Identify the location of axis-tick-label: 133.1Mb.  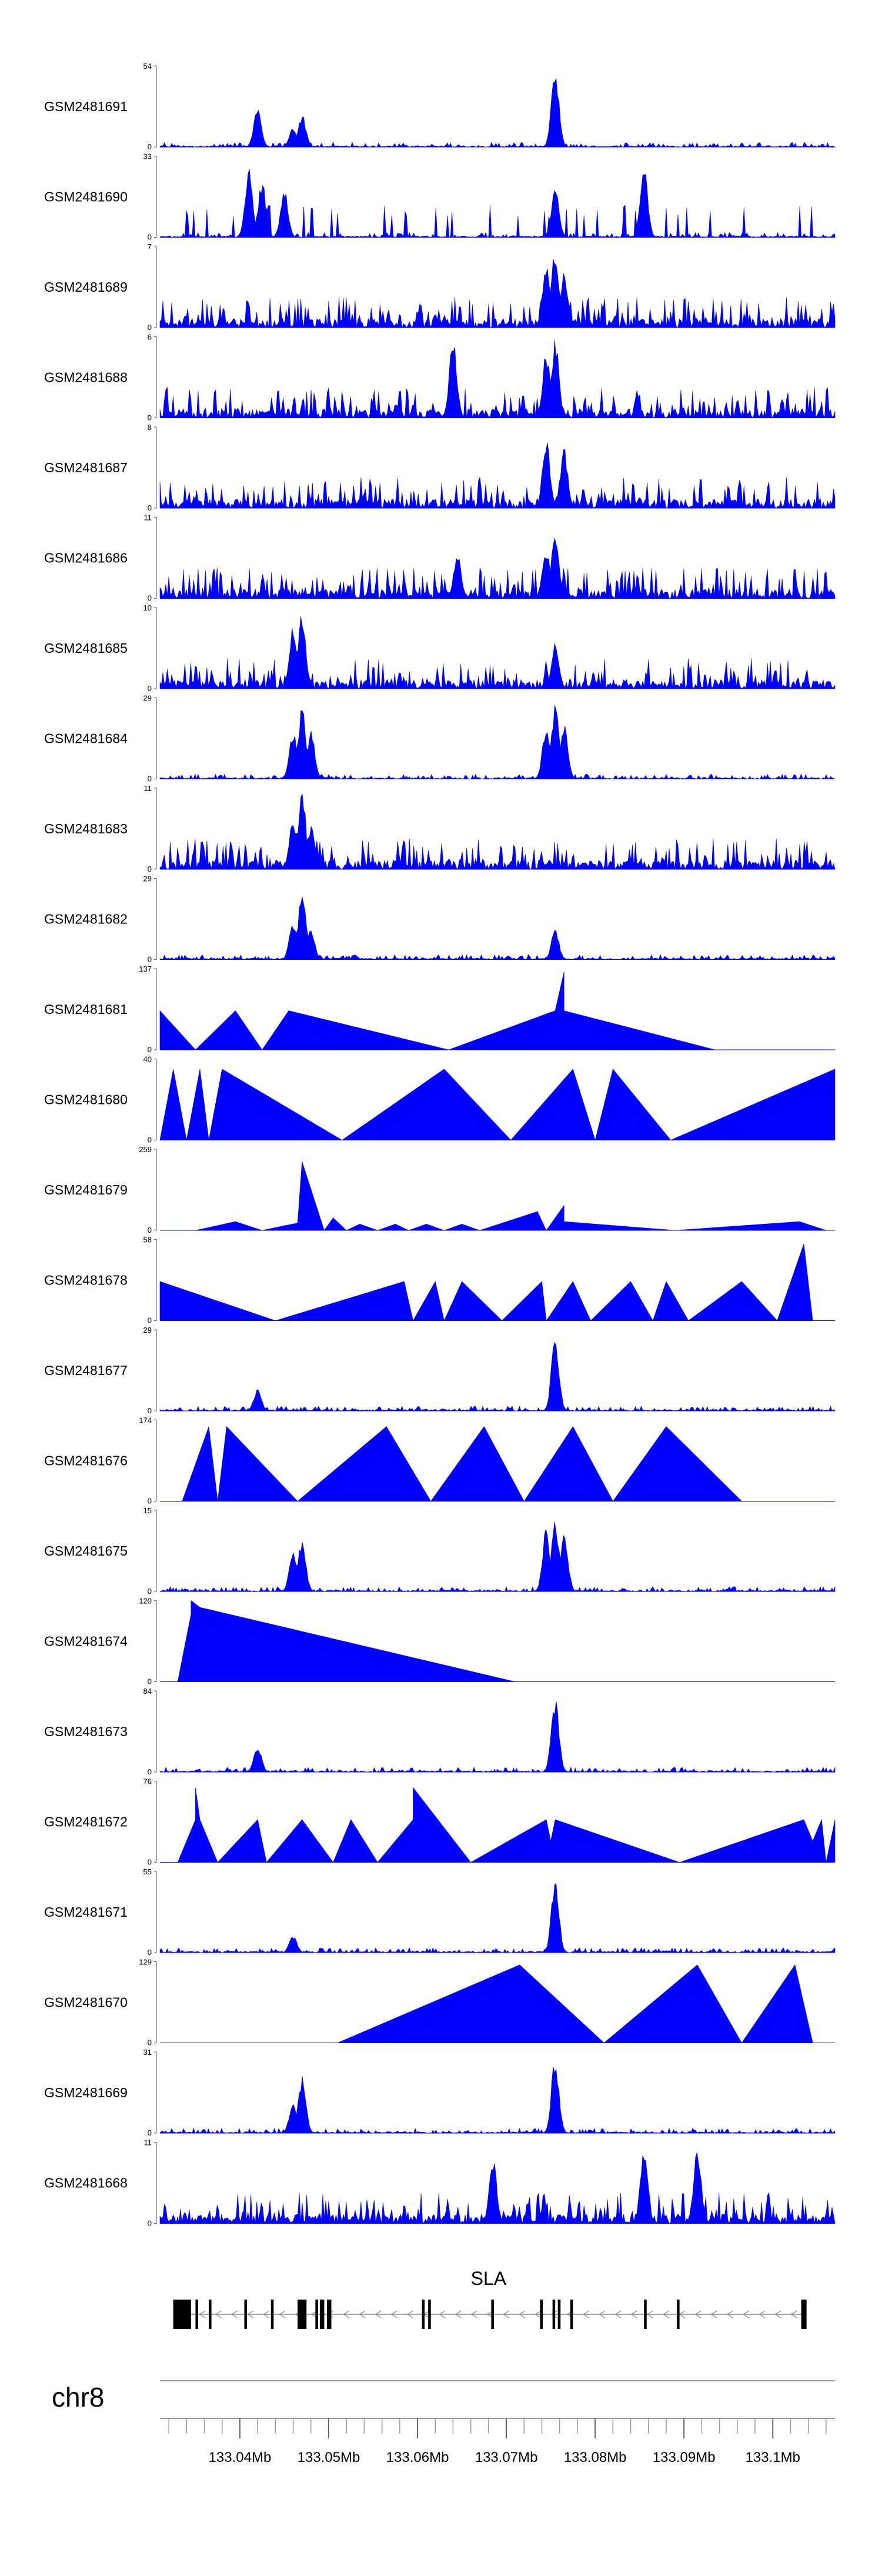
(773, 2457).